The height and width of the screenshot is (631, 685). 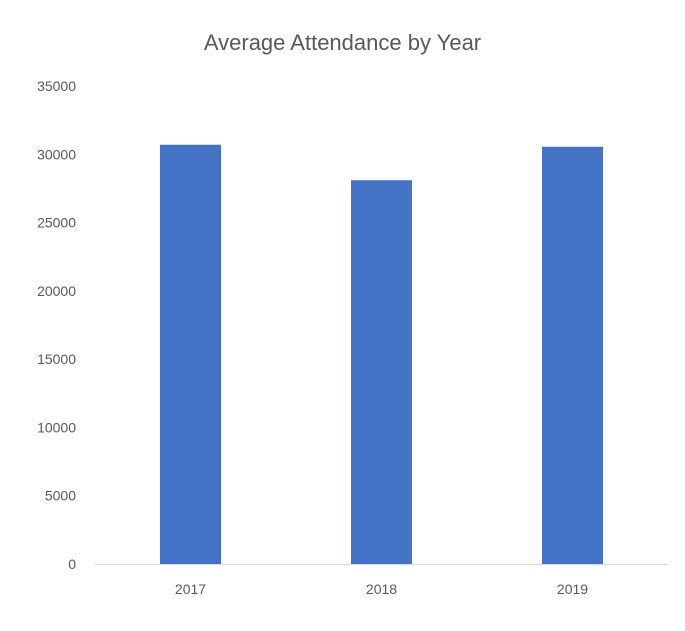 What do you see at coordinates (572, 589) in the screenshot?
I see `x-tick-label: 2019` at bounding box center [572, 589].